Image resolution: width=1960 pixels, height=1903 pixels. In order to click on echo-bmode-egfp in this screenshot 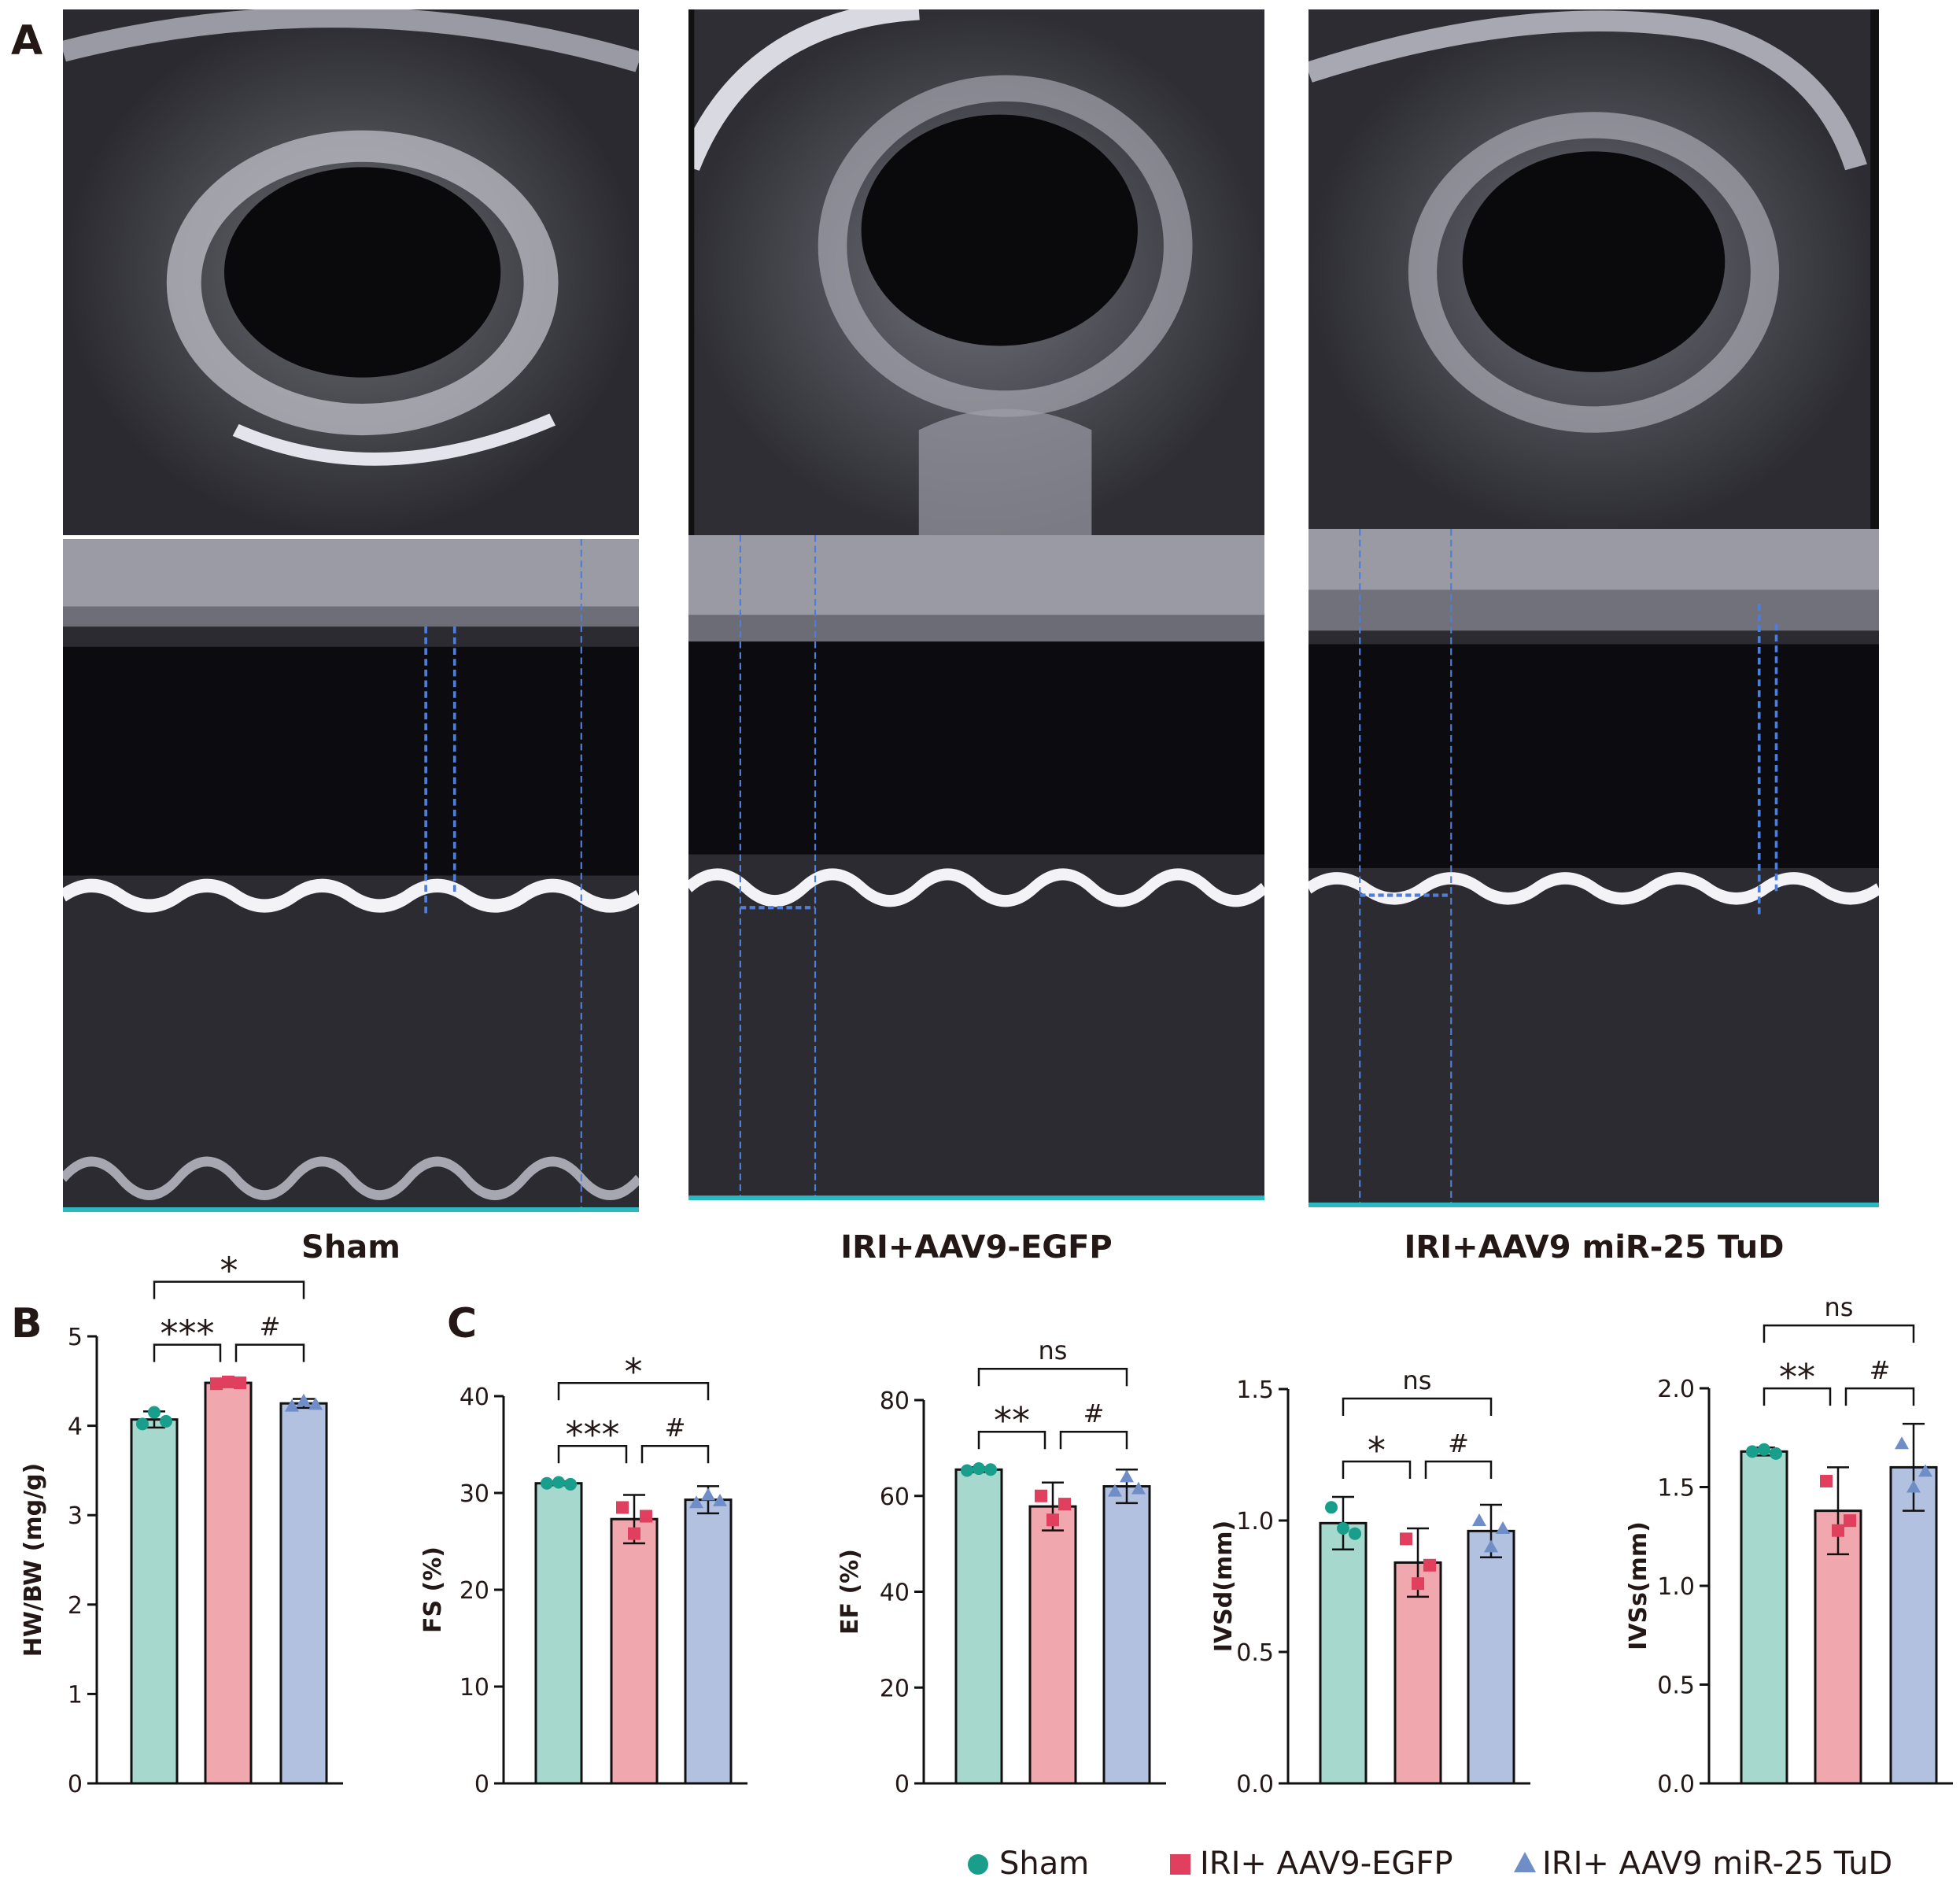, I will do `click(976, 272)`.